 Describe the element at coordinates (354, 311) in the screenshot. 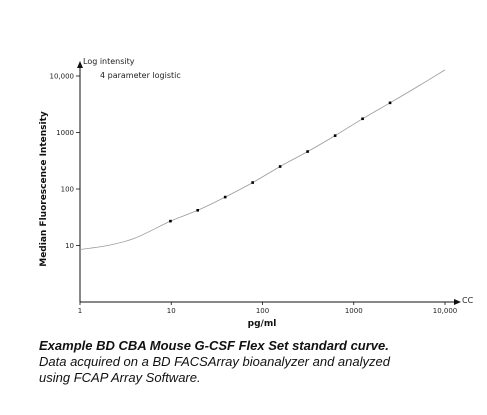

I see `x-tick-label: 1000` at that location.